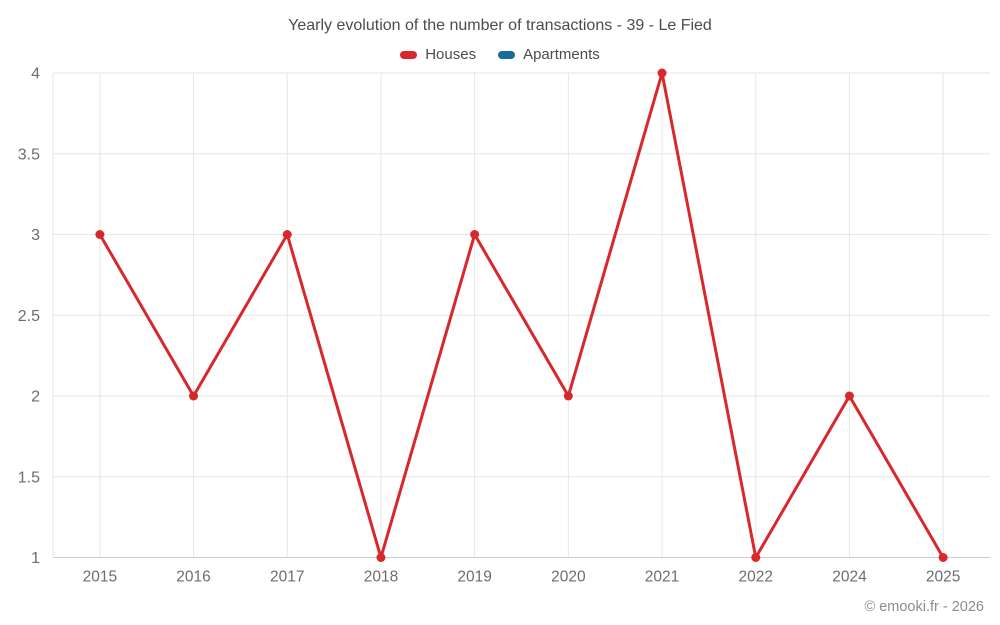 The height and width of the screenshot is (625, 1000). Describe the element at coordinates (475, 234) in the screenshot. I see `data-point-houses-2019` at that location.